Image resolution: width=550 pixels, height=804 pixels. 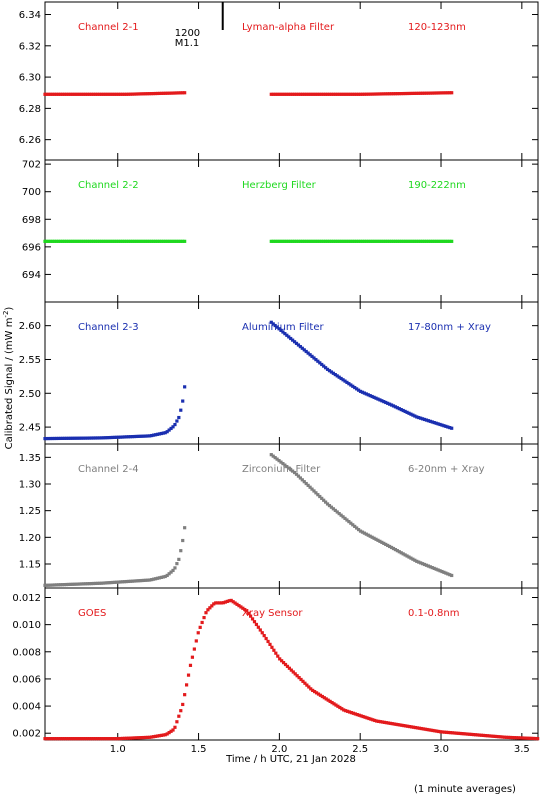 I want to click on panel-label-center: Aluminium Filter, so click(x=283, y=327).